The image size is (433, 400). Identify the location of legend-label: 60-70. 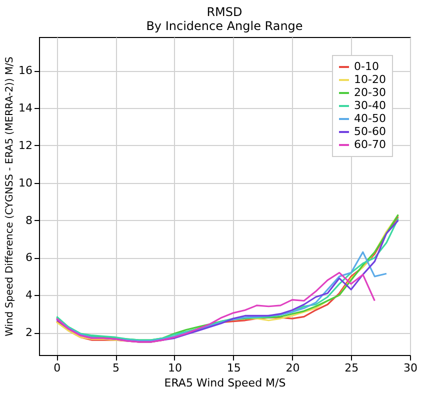
(370, 144).